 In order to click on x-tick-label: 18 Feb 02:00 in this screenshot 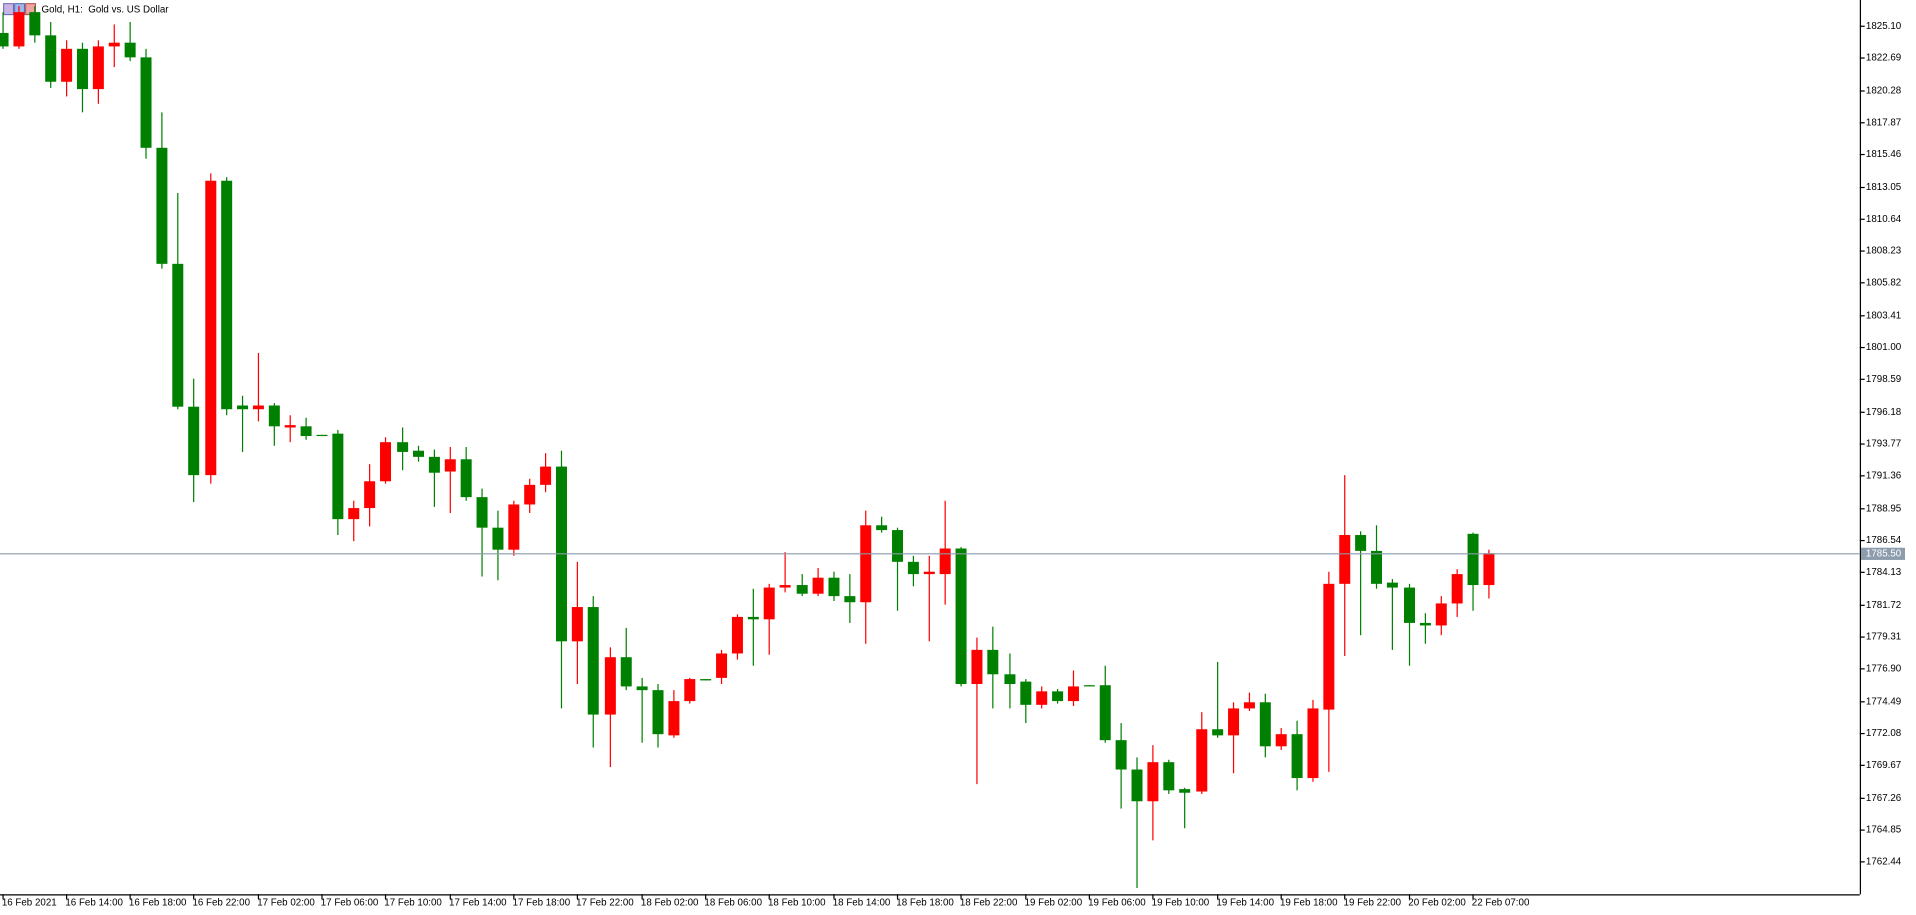, I will do `click(670, 902)`.